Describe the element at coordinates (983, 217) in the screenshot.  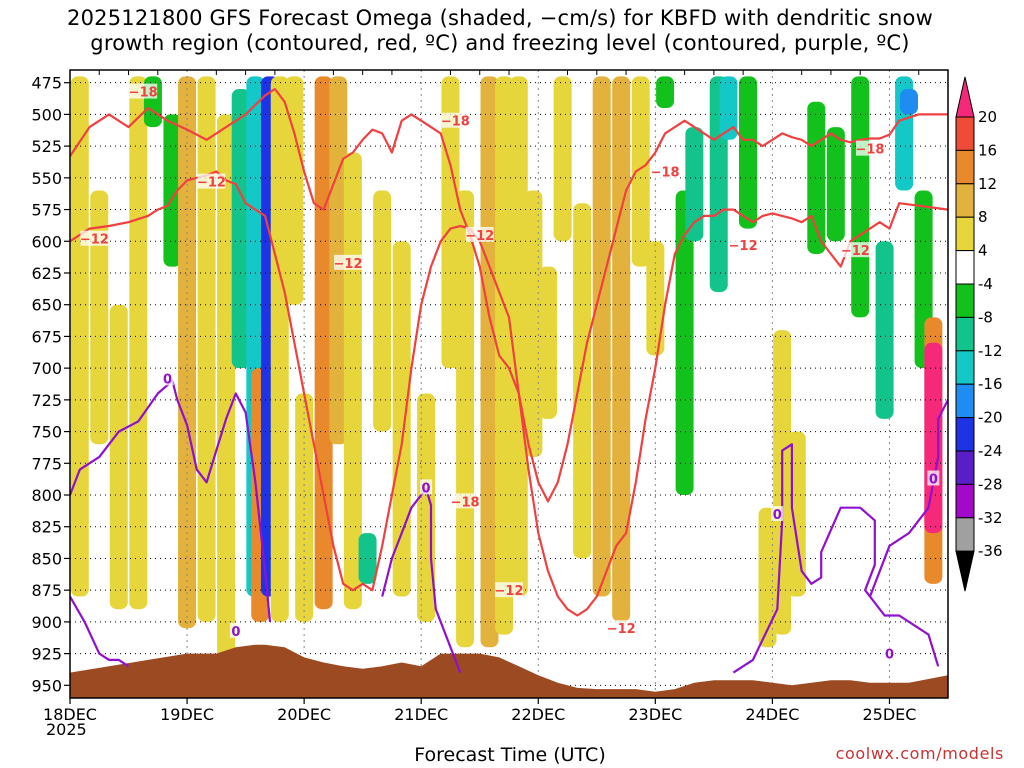
I see `colorbar-label: 8` at that location.